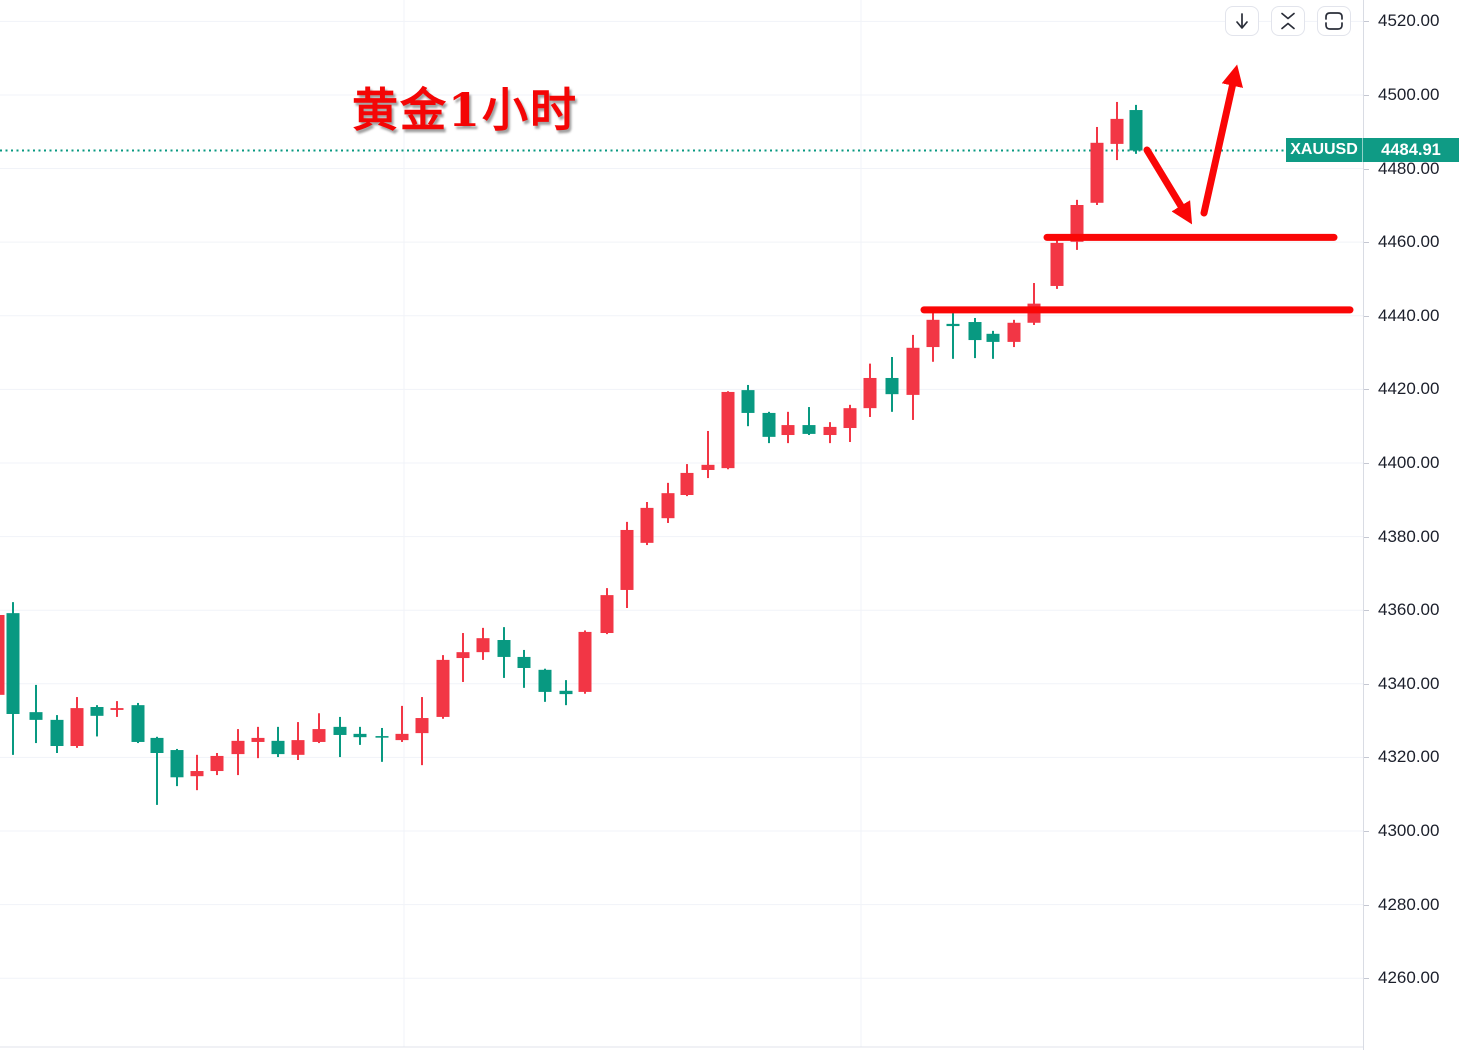  I want to click on price-axis-label: 4400.00, so click(1409, 462).